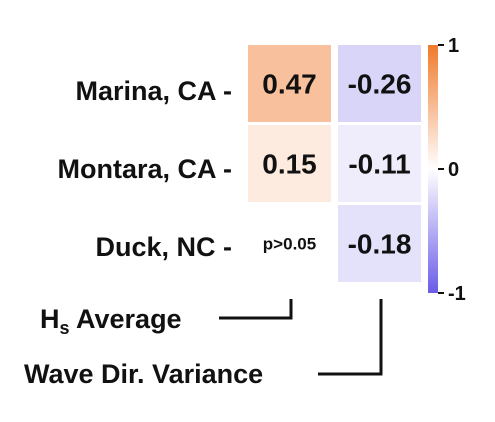 This screenshot has width=495, height=422. I want to click on row-label-montara: Montara, CA -, so click(145, 169).